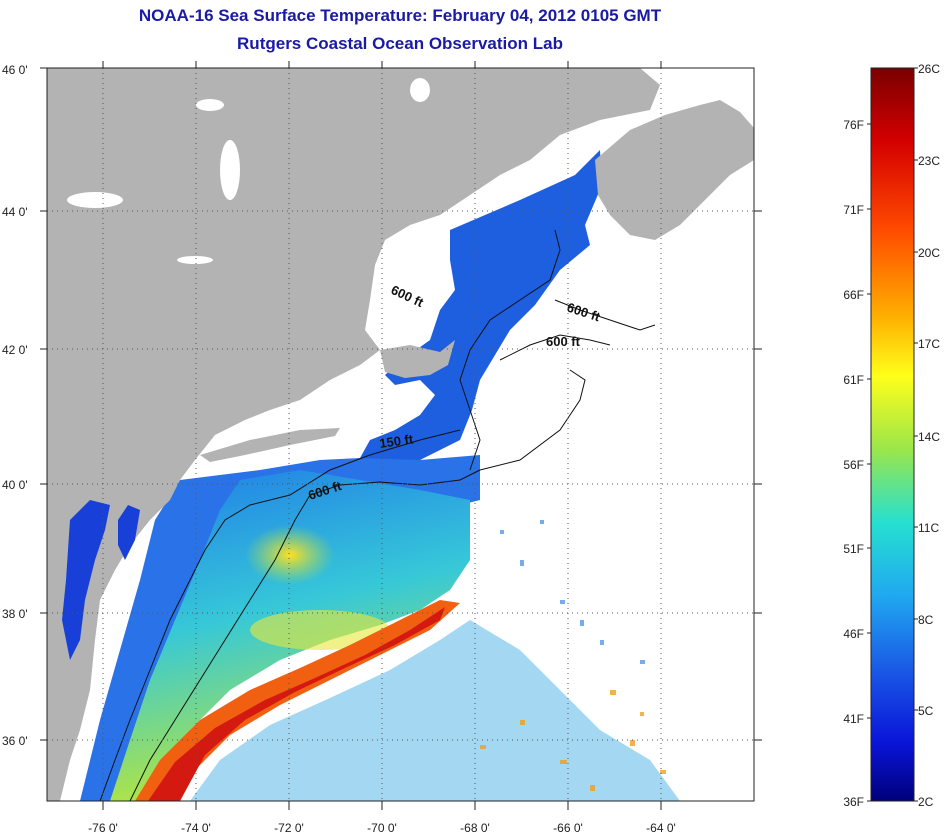  Describe the element at coordinates (270, 445) in the screenshot. I see `long-island` at that location.